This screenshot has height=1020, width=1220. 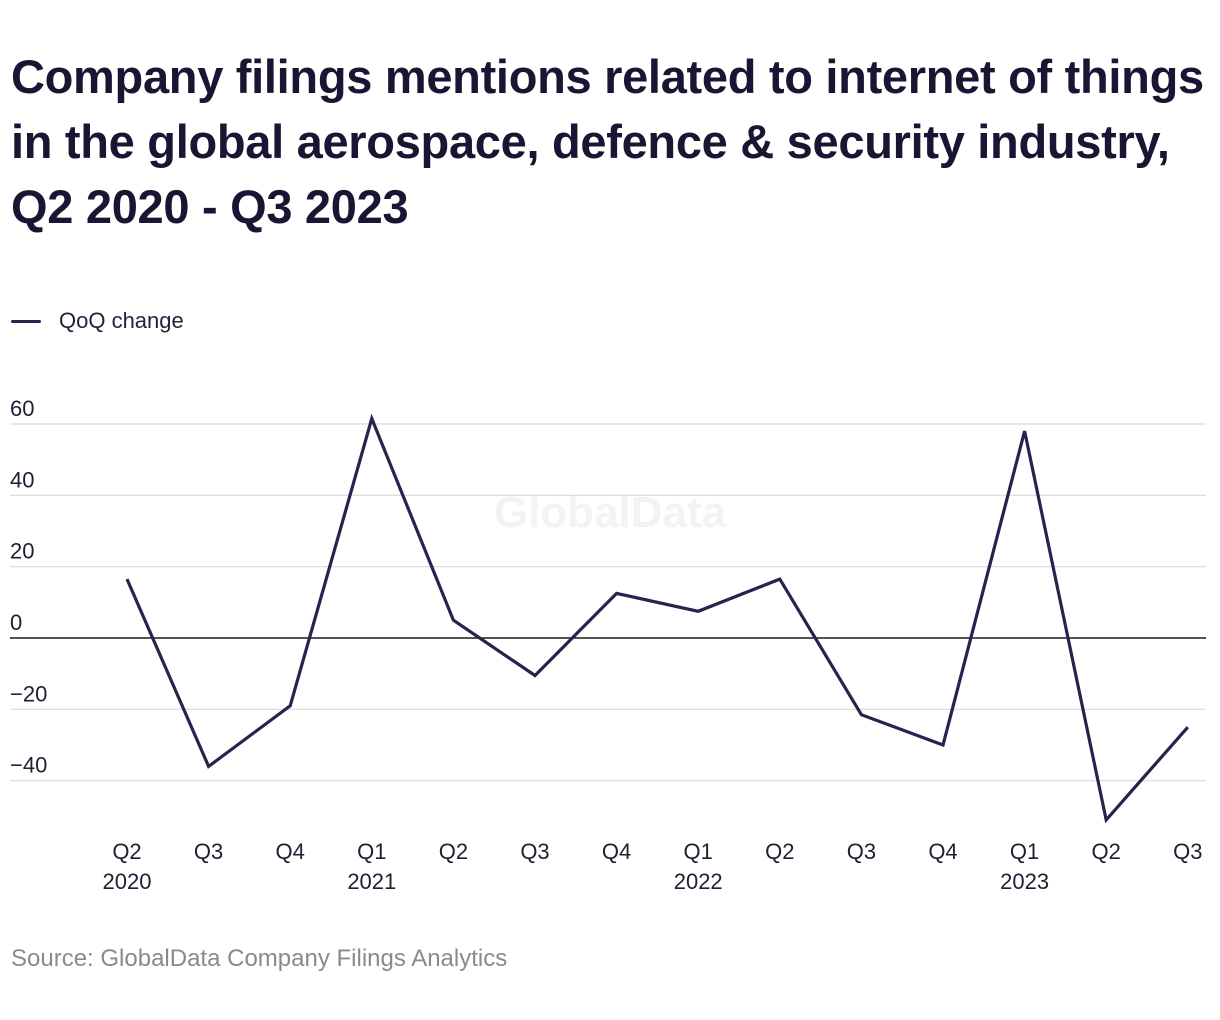 I want to click on y-tick-label: 20, so click(x=22, y=551).